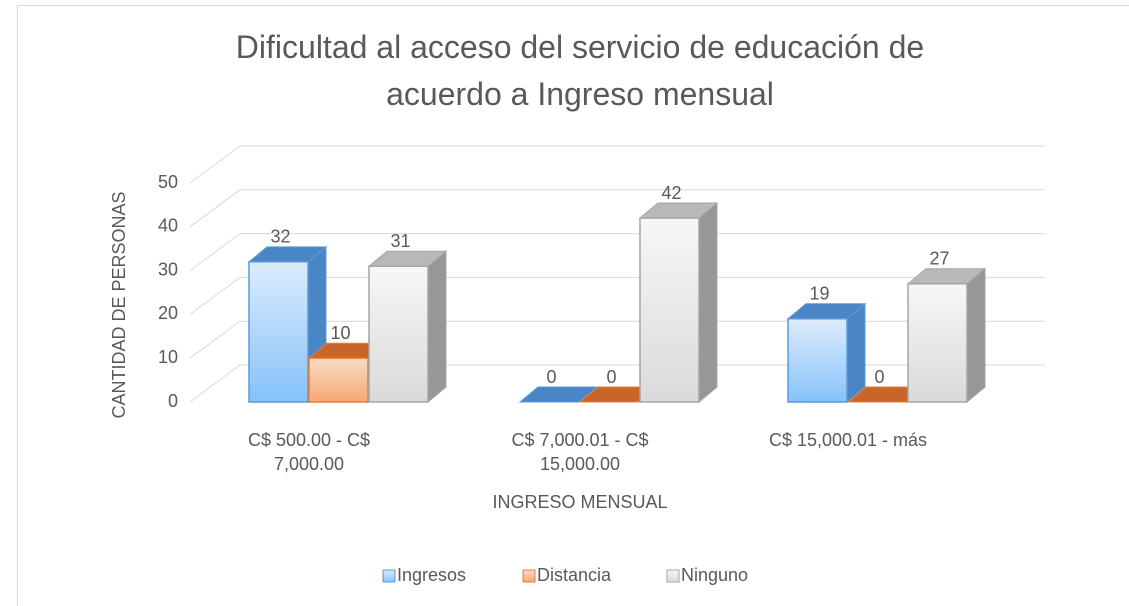 This screenshot has width=1129, height=606. Describe the element at coordinates (309, 452) in the screenshot. I see `x-tick-label: C$ 500.00 - C$ 7,000.00` at that location.